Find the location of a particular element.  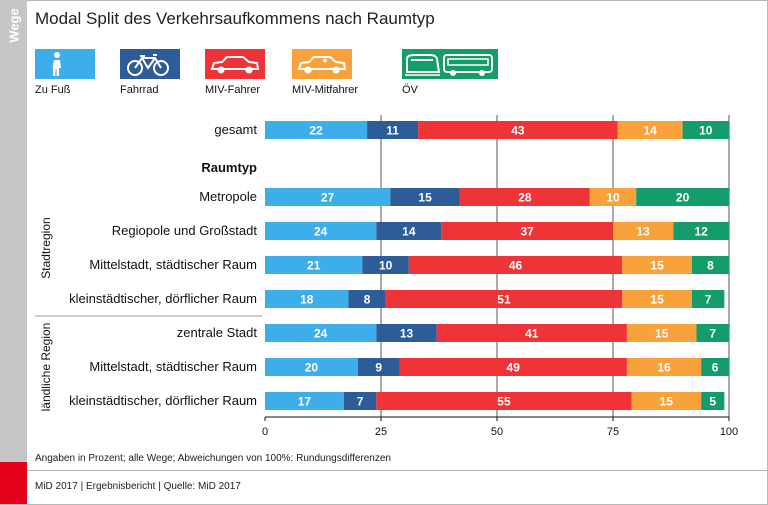

x-tick-label-50: 50 is located at coordinates (497, 432).